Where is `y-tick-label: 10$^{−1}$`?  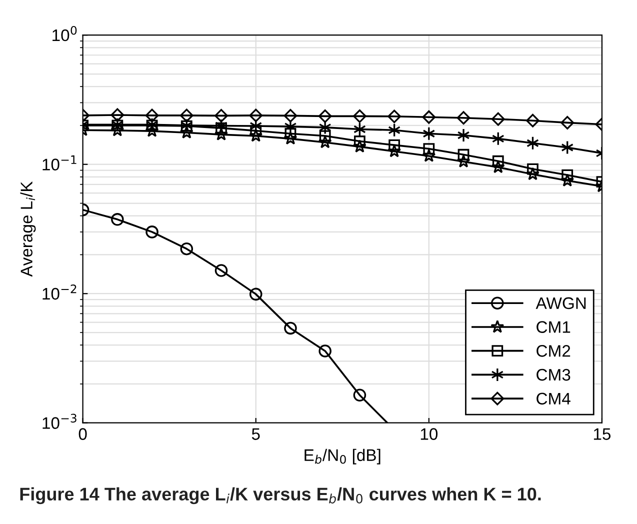
y-tick-label: 10$^{−1}$ is located at coordinates (59, 162).